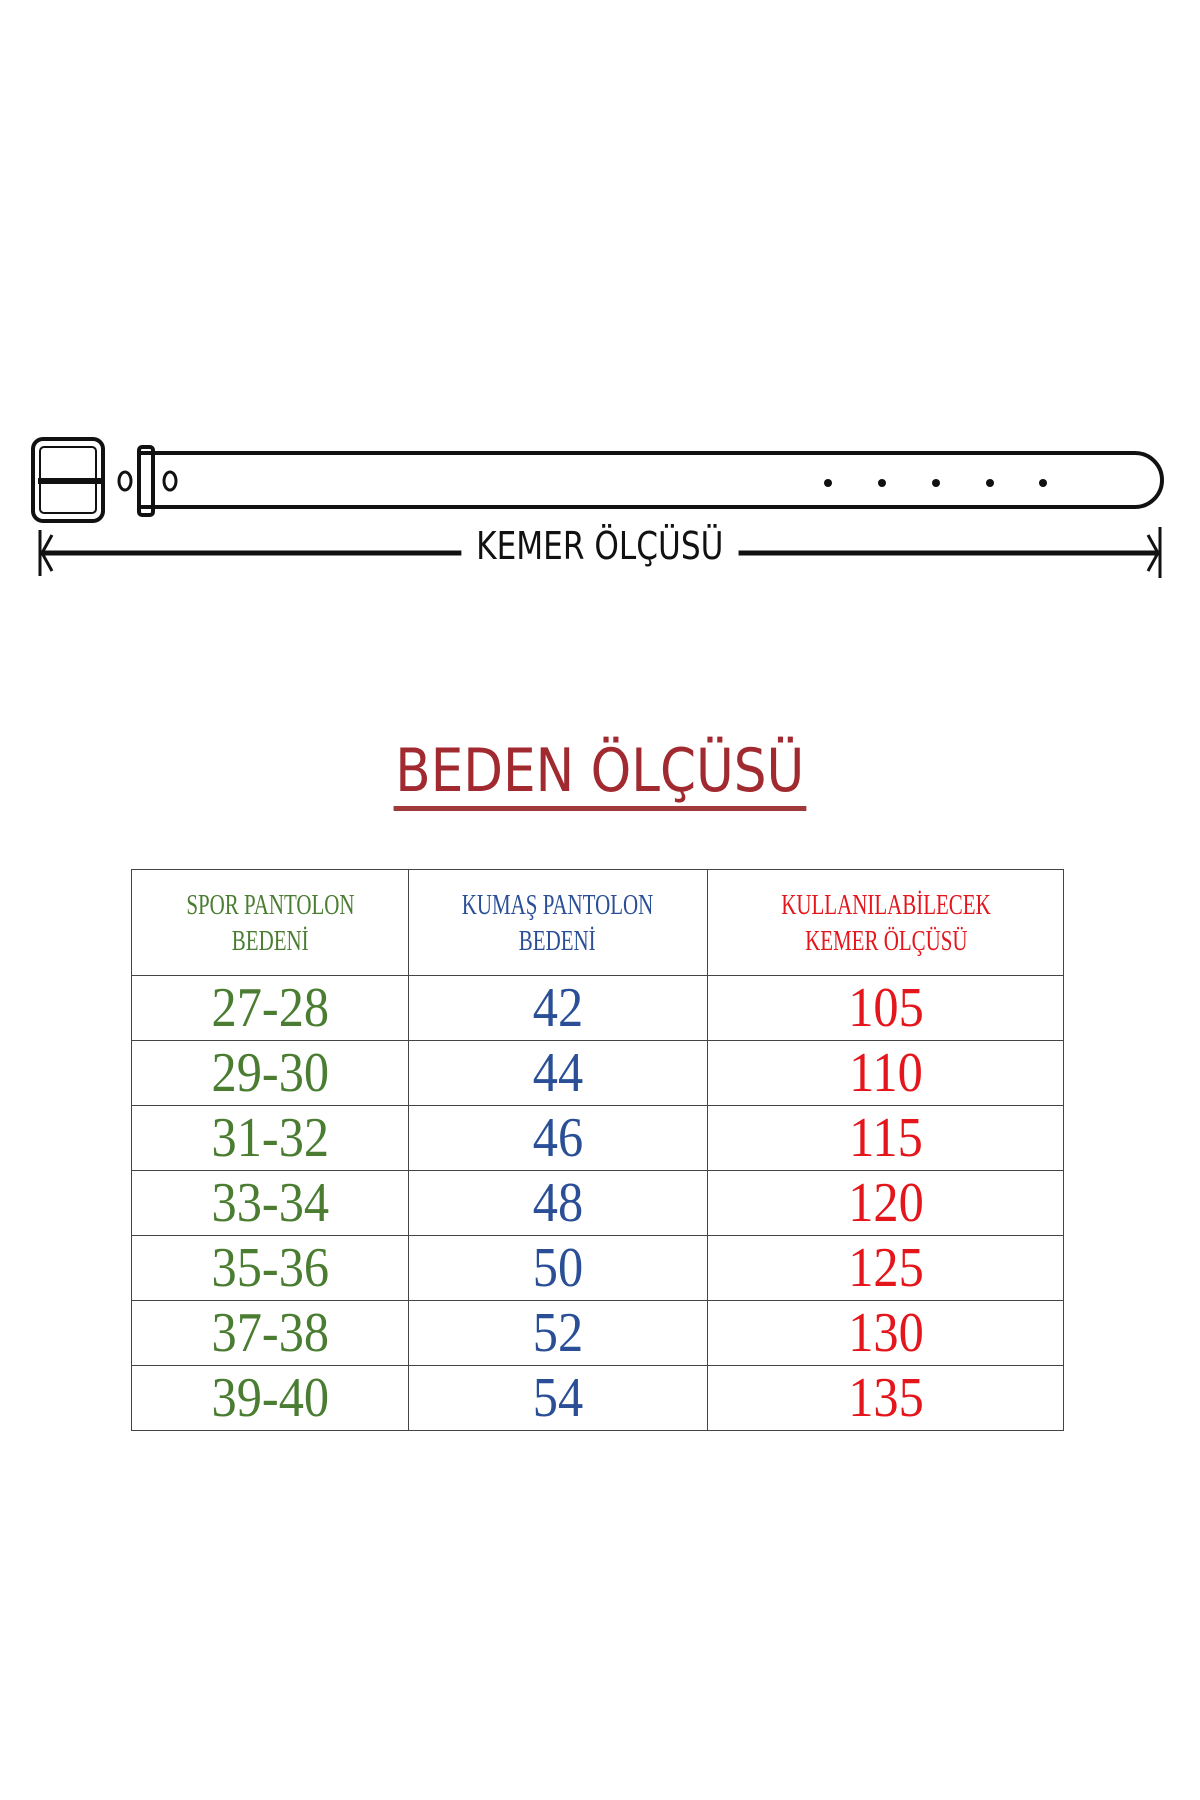 The image size is (1200, 1800). I want to click on cell-value: 115, so click(885, 1138).